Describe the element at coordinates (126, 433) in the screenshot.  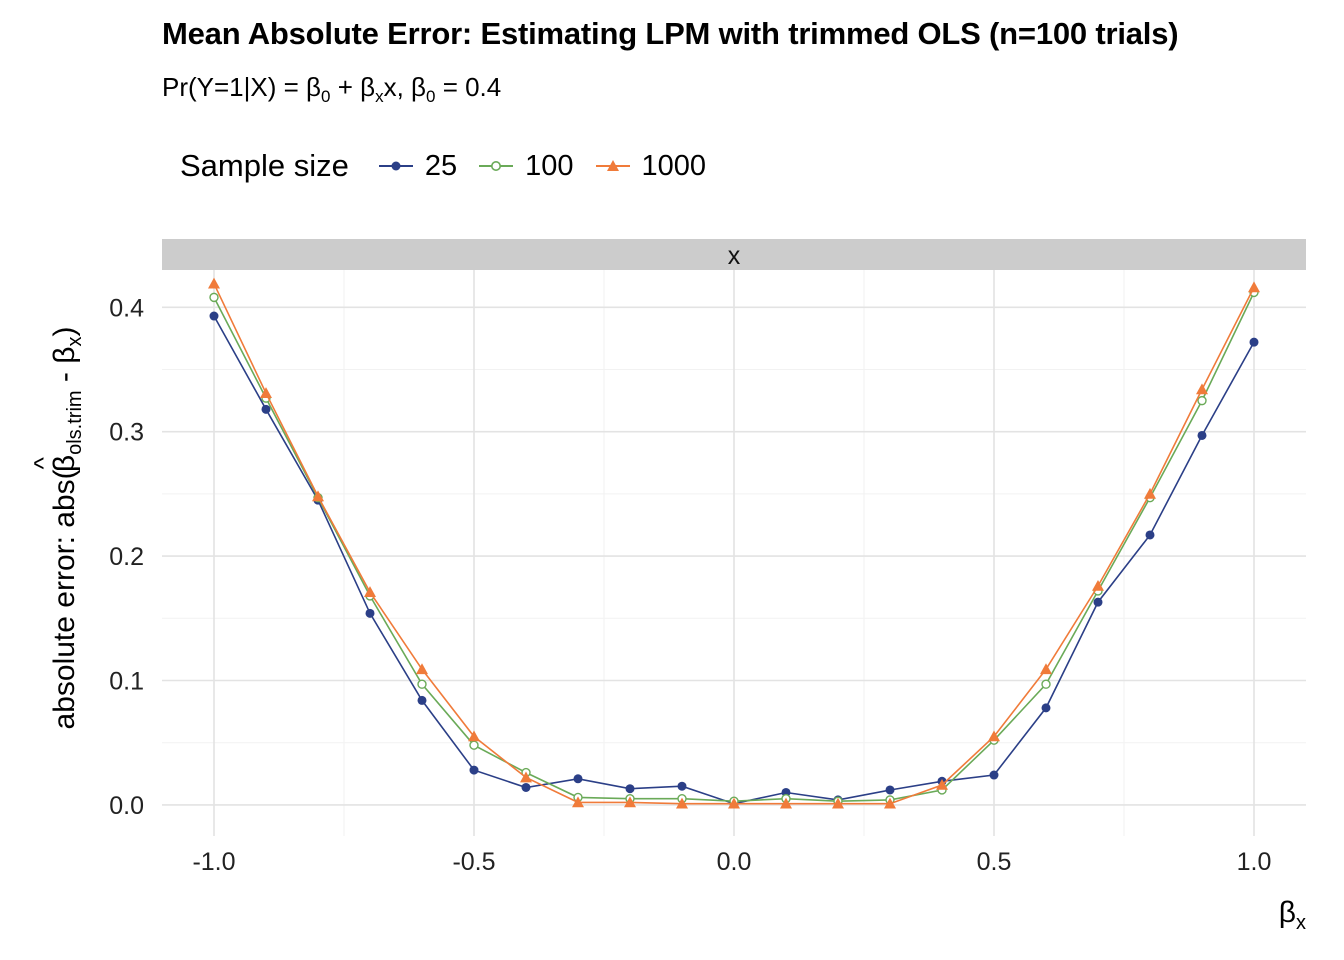
I see `y-tick-label: 0.3` at that location.